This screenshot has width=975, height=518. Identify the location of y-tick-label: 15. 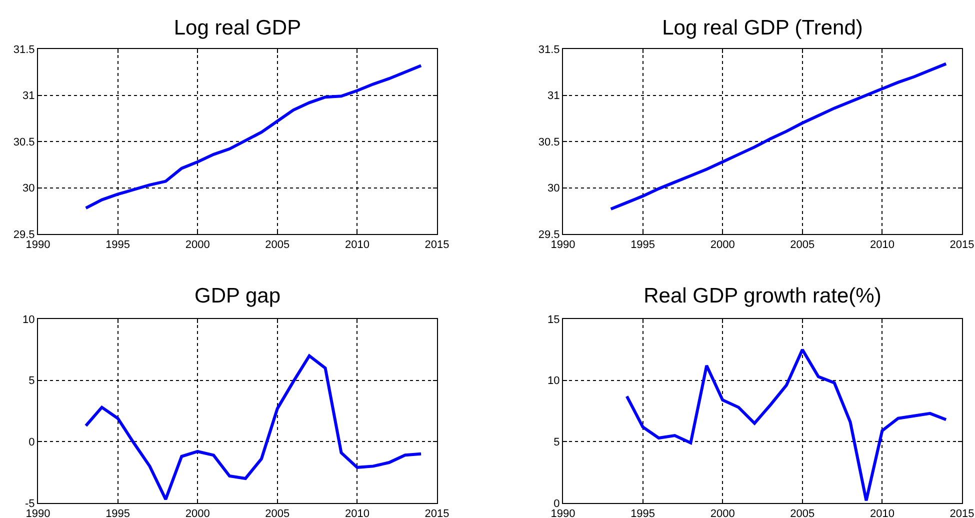
(554, 320).